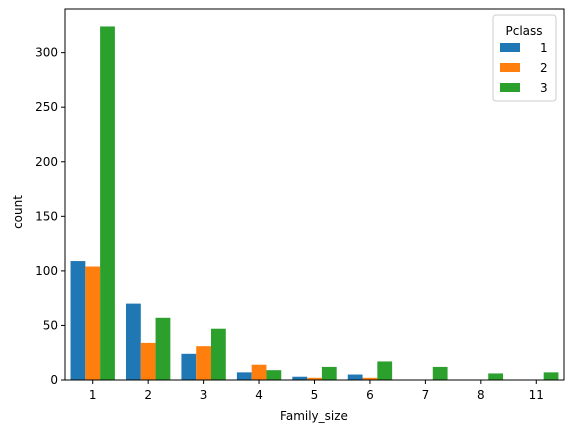 The height and width of the screenshot is (433, 571). What do you see at coordinates (544, 68) in the screenshot?
I see `legend-label-2: 2` at bounding box center [544, 68].